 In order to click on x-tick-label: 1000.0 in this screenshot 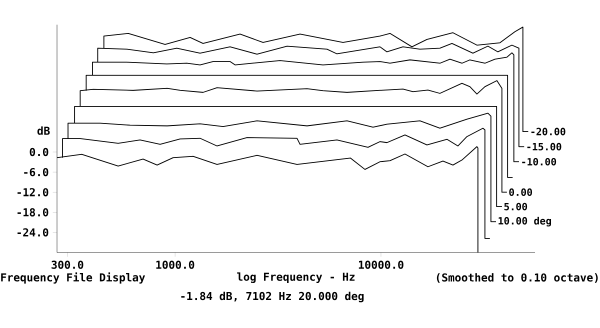, I will do `click(175, 264)`.